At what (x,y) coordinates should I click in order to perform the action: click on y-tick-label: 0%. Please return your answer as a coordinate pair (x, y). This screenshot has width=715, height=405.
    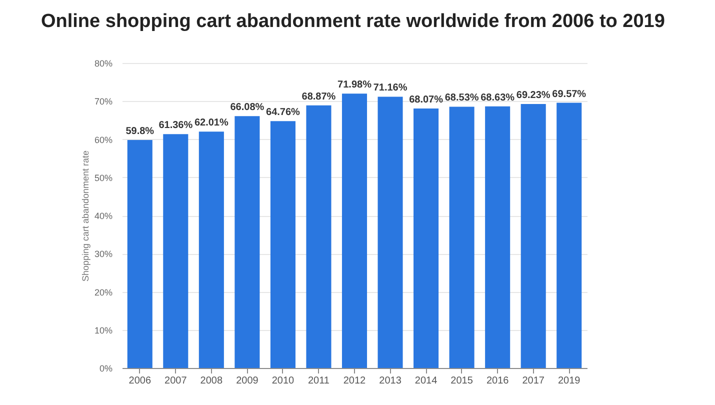
    Looking at the image, I should click on (105, 369).